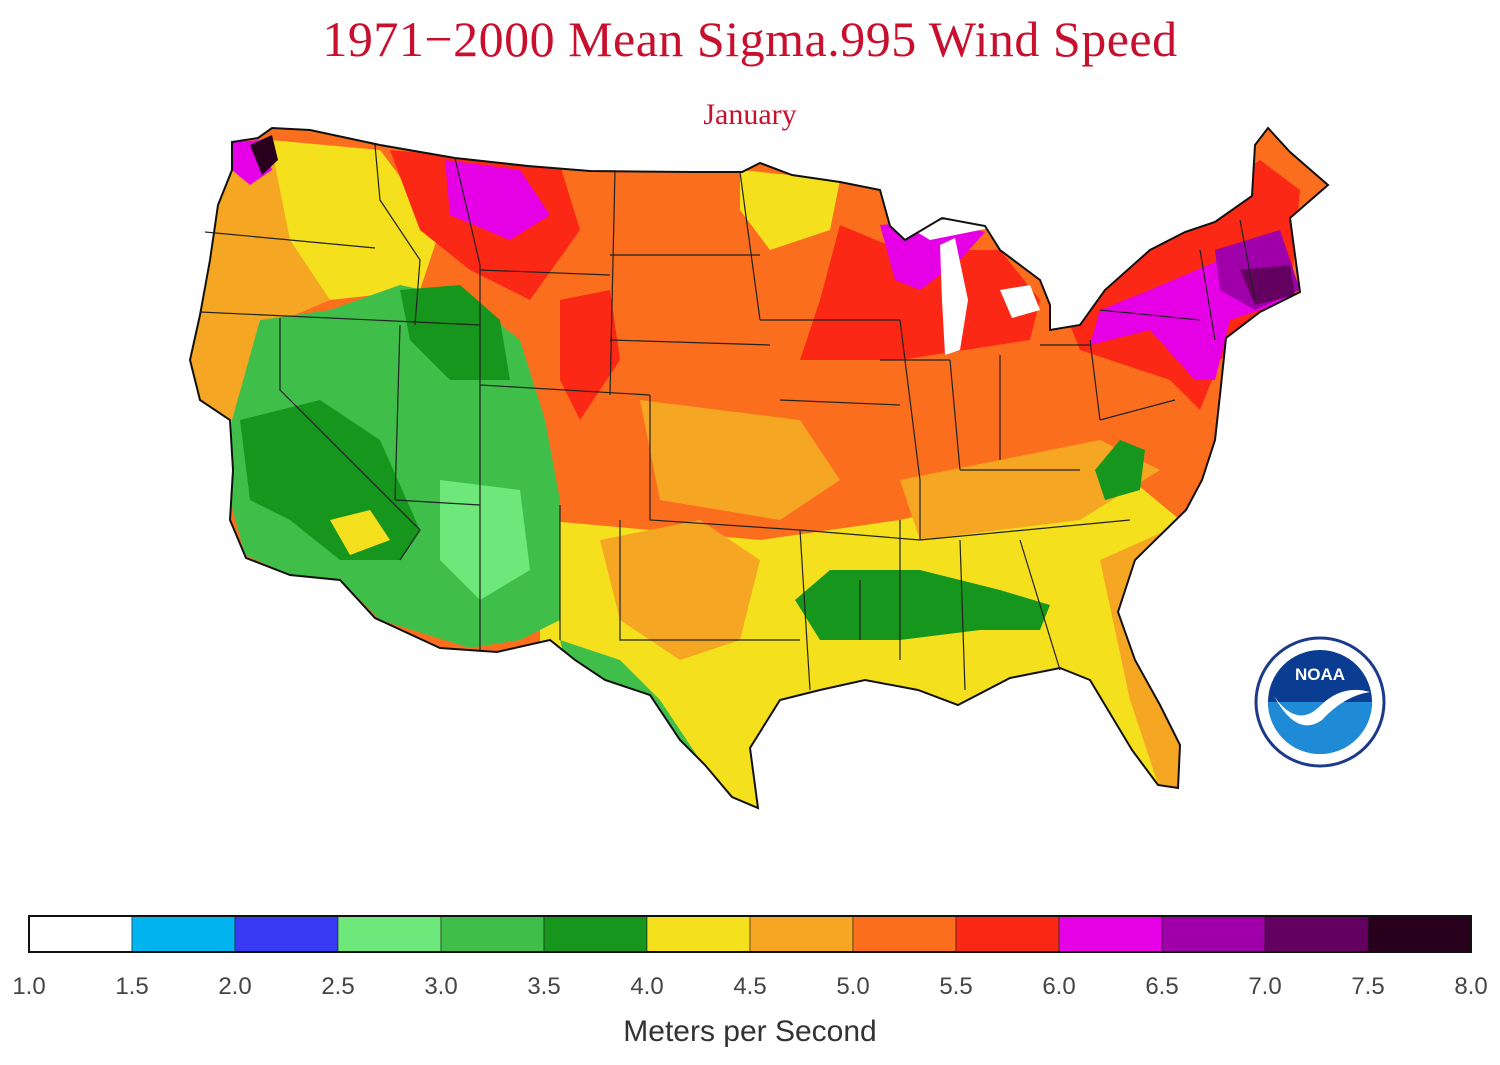  I want to click on legend-tick-label: 6.5, so click(1162, 986).